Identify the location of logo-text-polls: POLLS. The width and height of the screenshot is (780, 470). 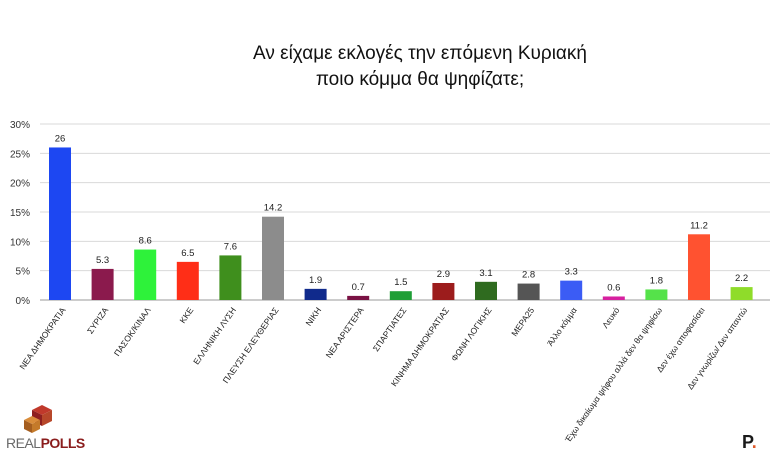
(63, 443).